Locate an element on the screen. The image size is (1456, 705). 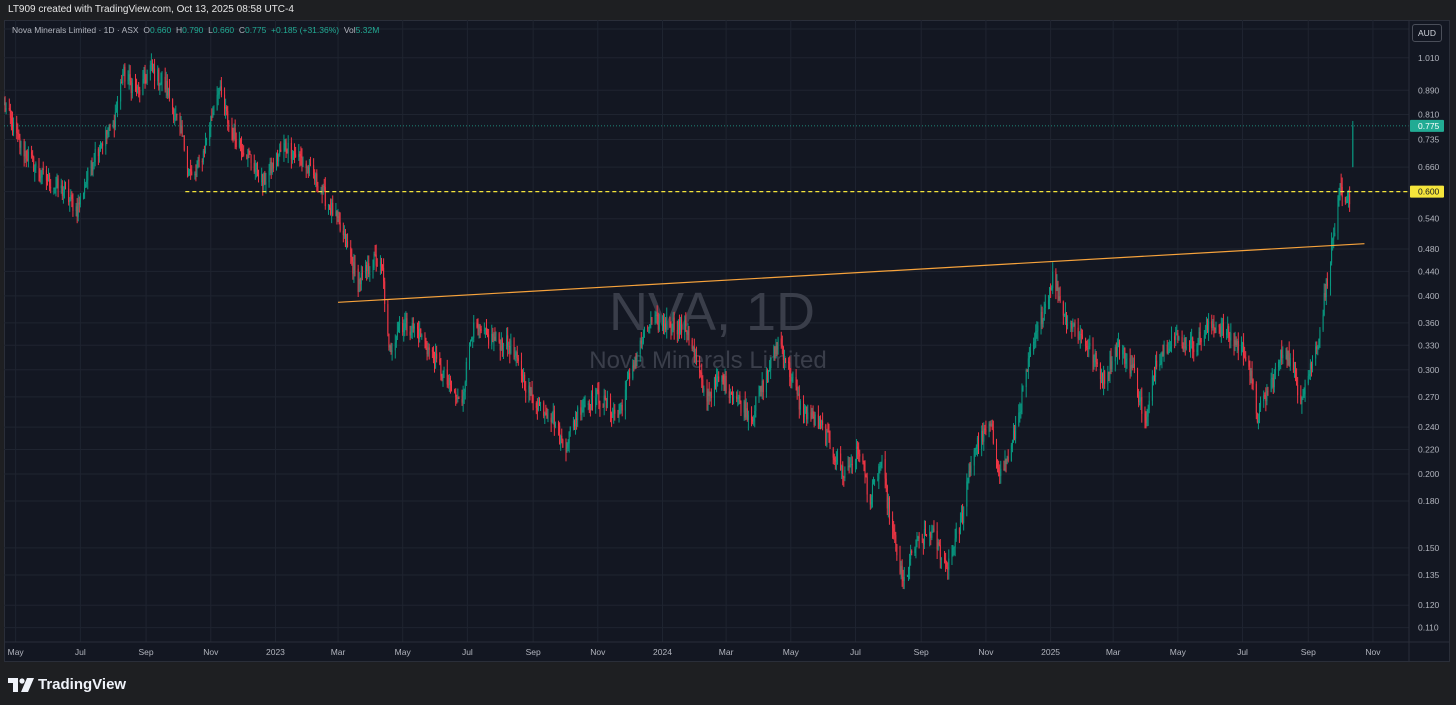
price-tick-label: 0.240 is located at coordinates (1429, 427).